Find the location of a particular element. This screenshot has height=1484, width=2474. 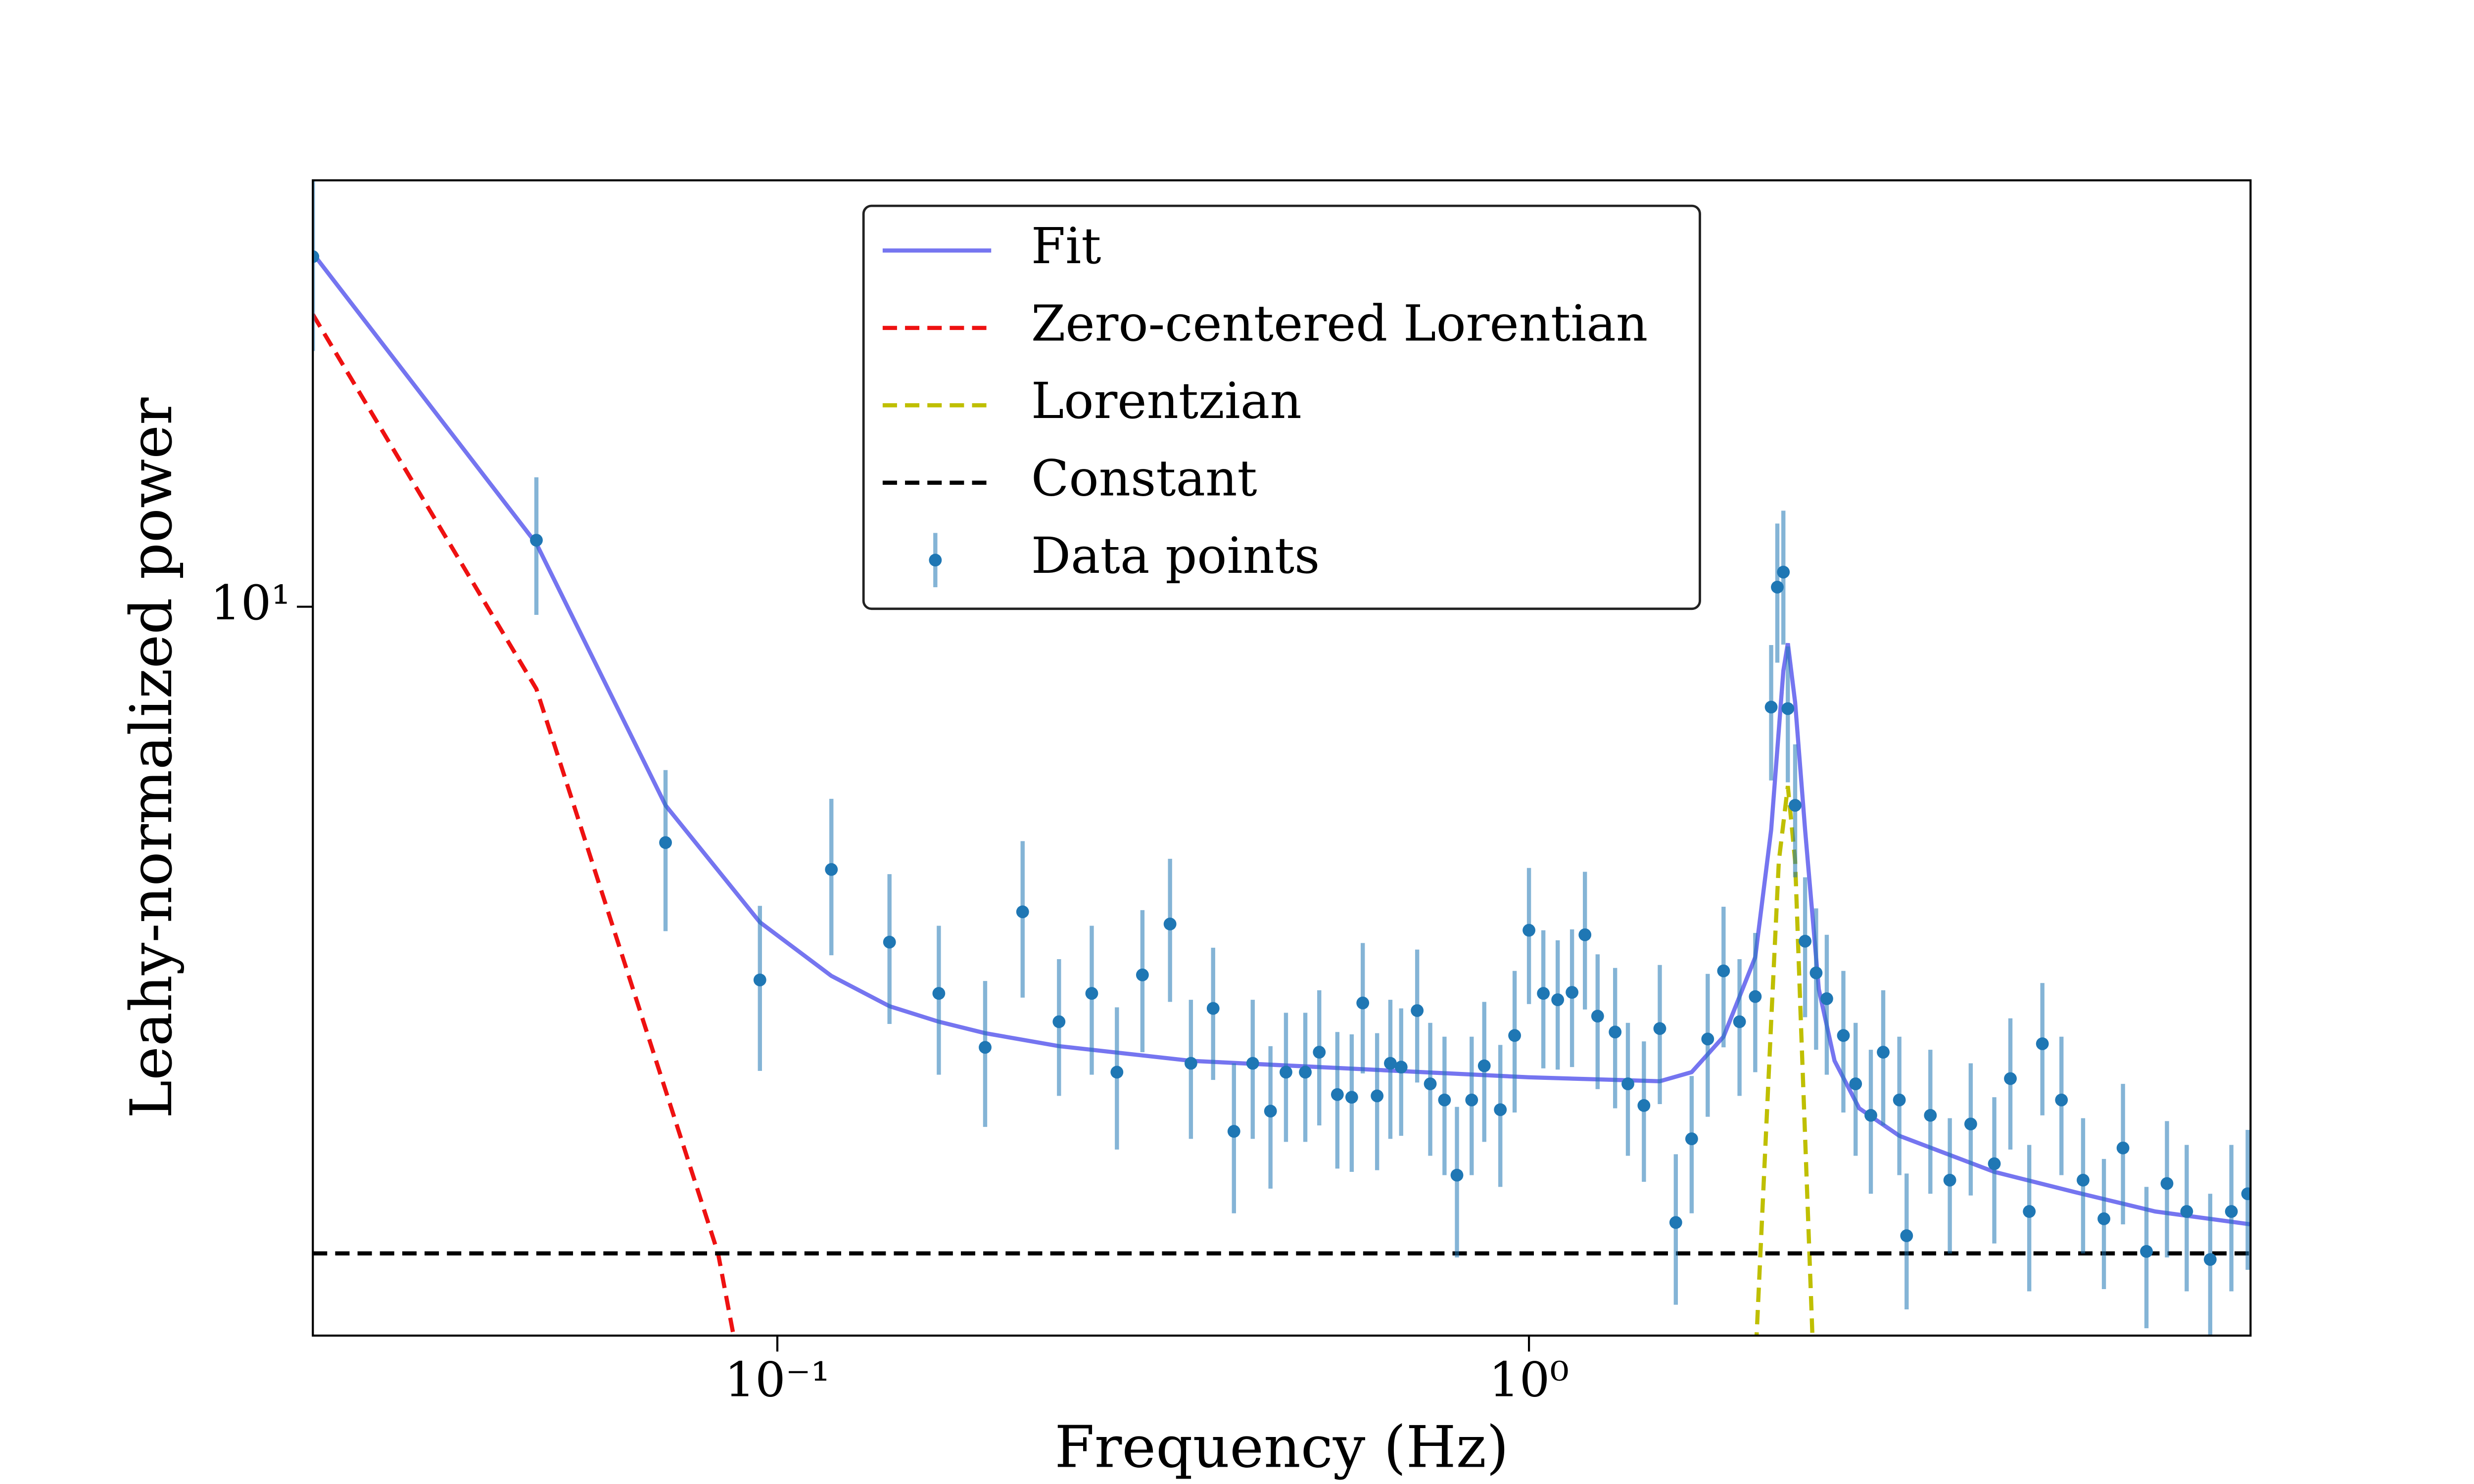

x-tick-label: 10⁰ is located at coordinates (1529, 1379).